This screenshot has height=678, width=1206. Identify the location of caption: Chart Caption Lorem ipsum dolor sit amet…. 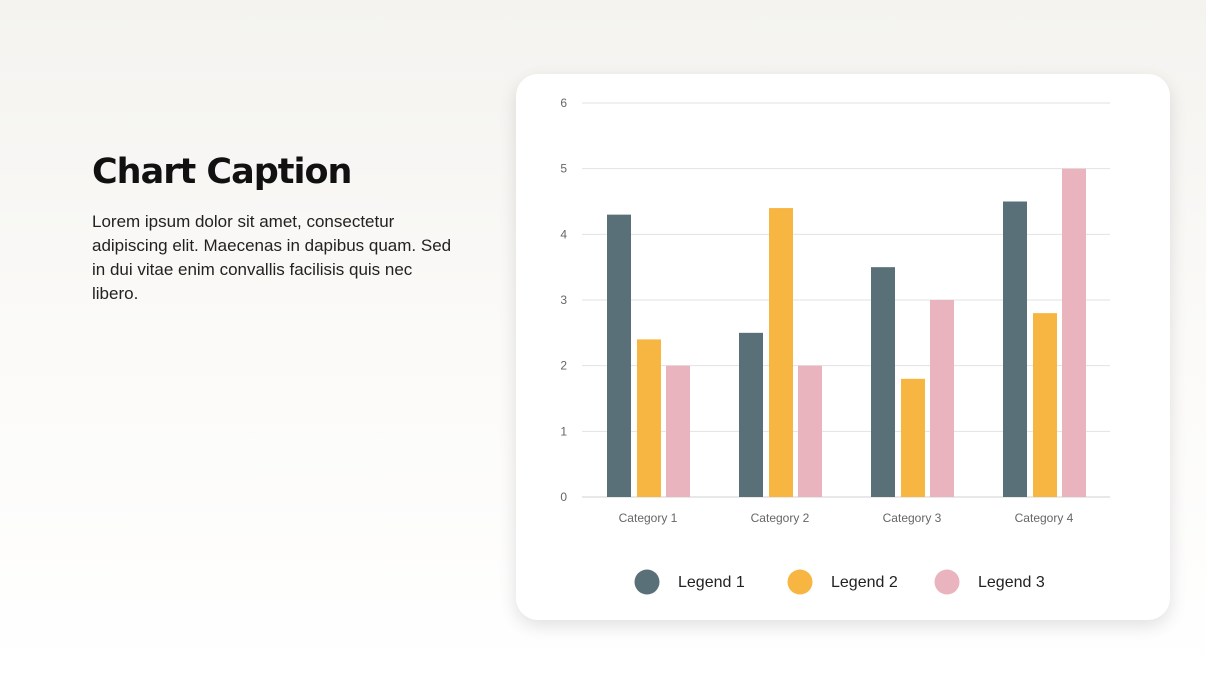
(272, 229).